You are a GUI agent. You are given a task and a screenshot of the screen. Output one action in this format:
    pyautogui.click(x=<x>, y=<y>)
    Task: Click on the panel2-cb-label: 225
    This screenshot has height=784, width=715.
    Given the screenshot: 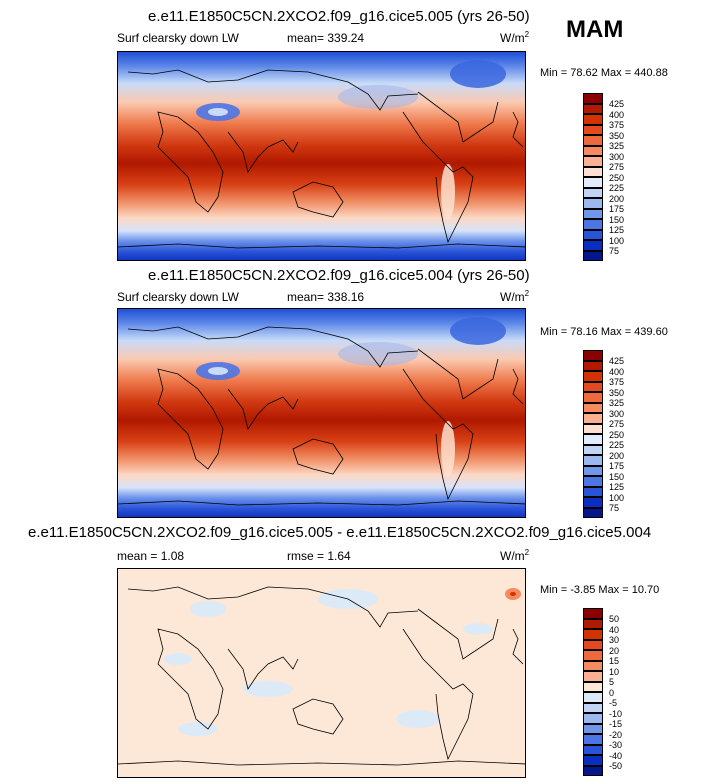 What is the action you would take?
    pyautogui.click(x=617, y=445)
    